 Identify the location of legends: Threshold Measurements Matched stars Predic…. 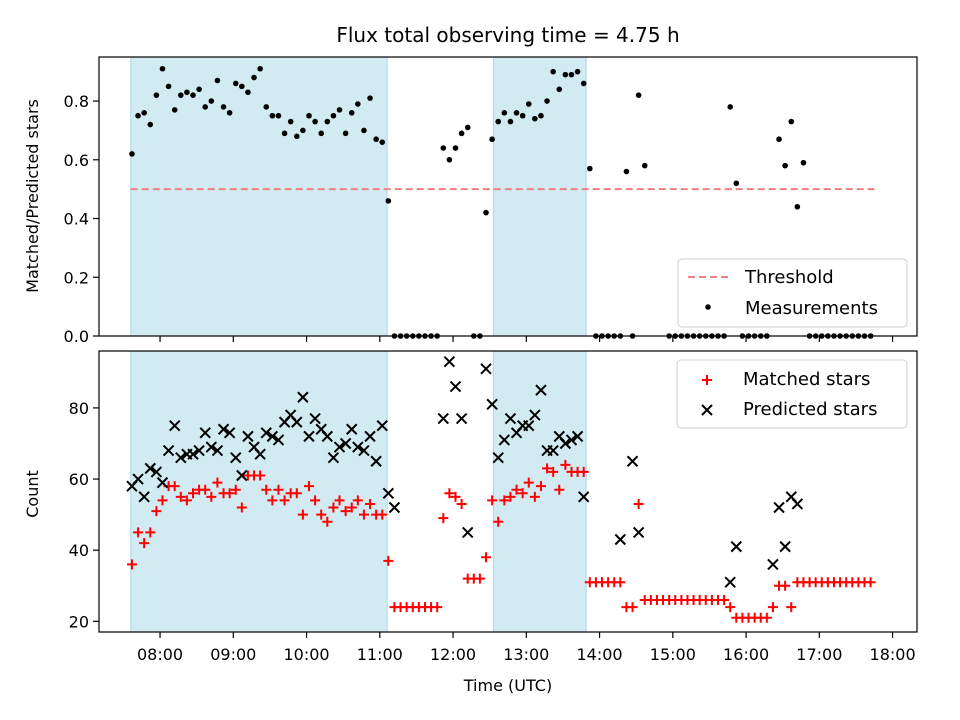
(792, 343).